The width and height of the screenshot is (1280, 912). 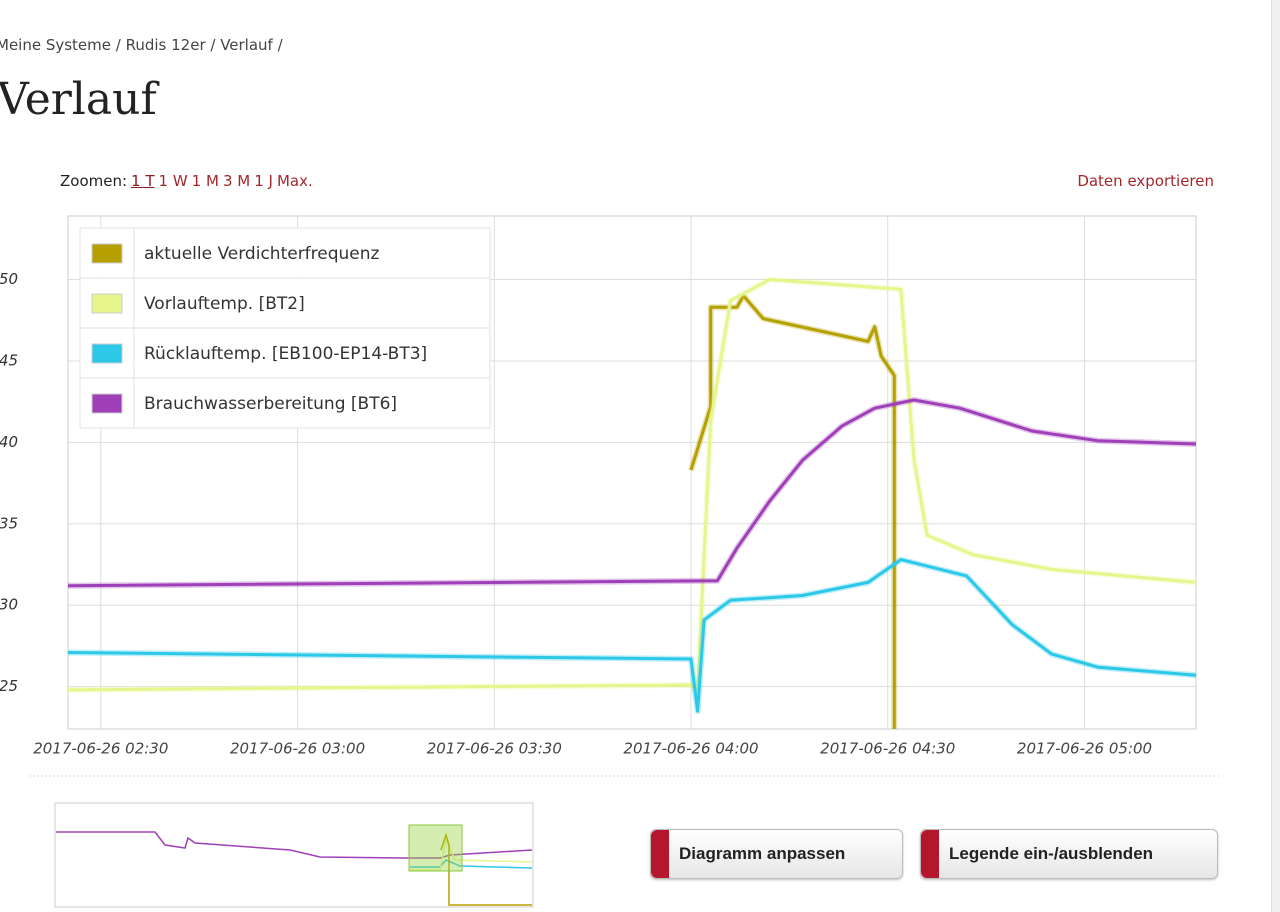 I want to click on legend-label: Vorlauftemp. [BT2], so click(x=224, y=304).